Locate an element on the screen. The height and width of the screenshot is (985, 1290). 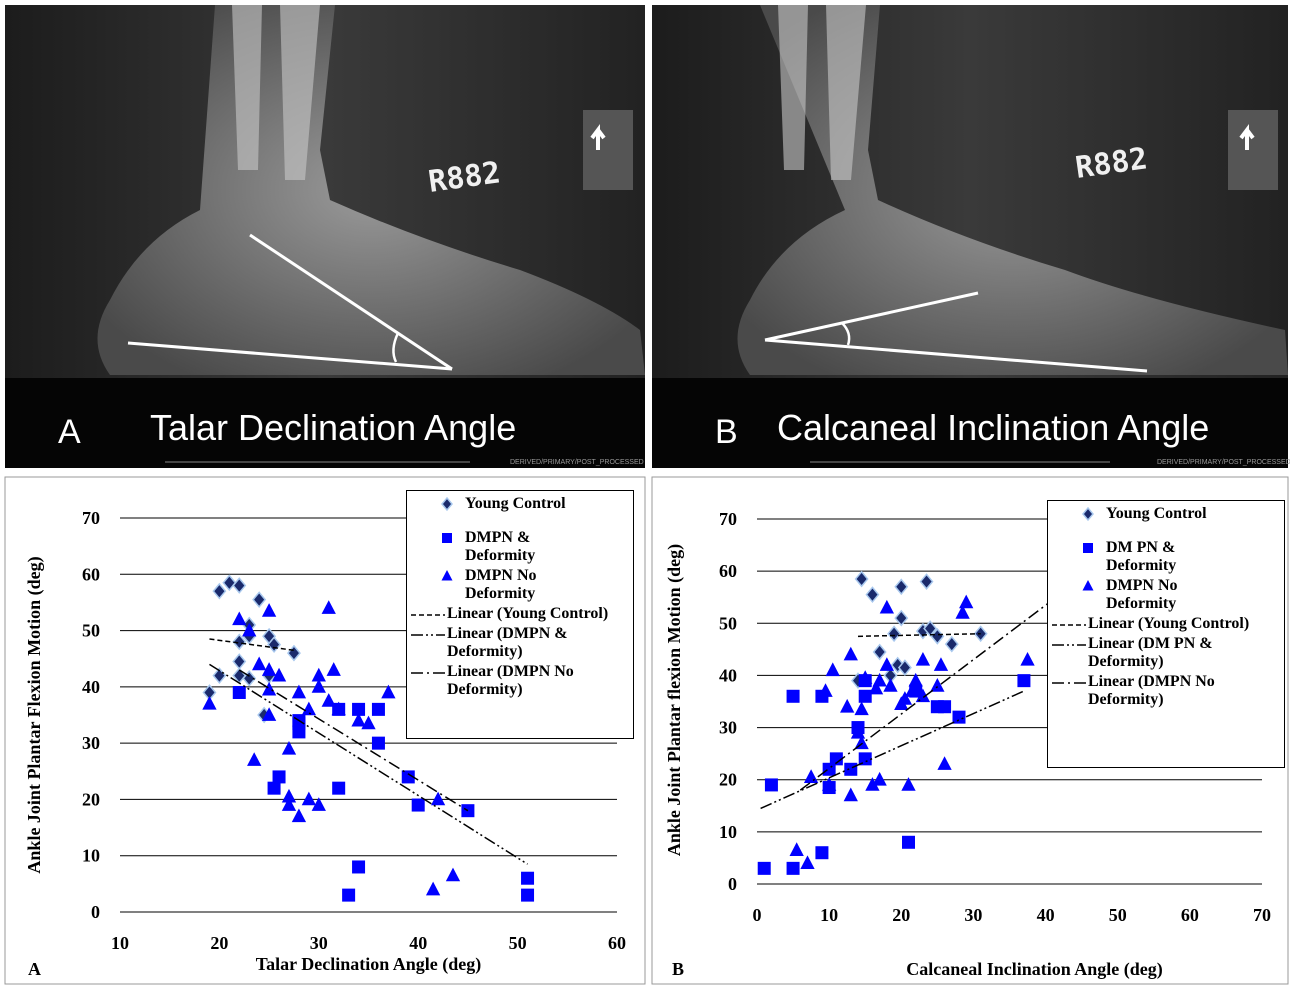
legend-item: DMPN & Deformity is located at coordinates (520, 547).